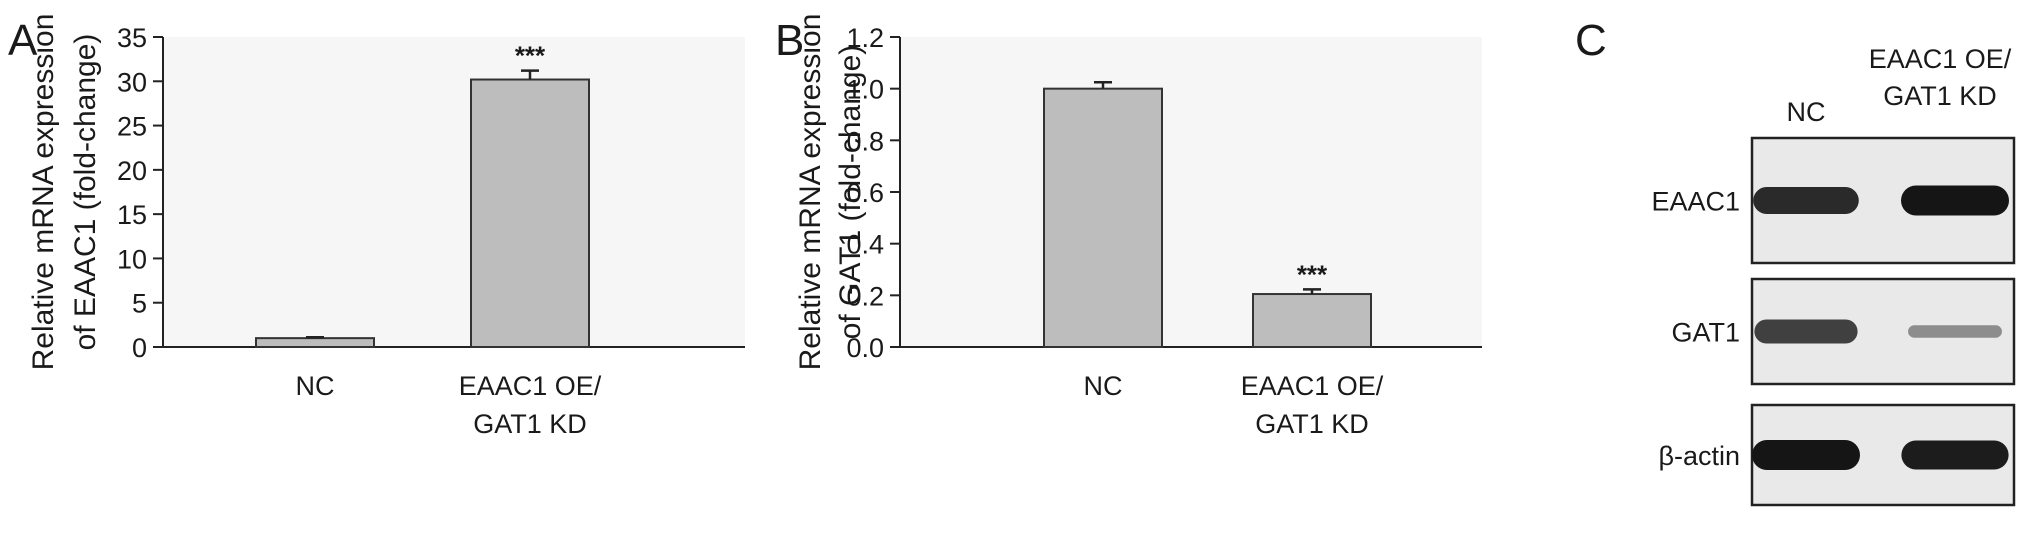  What do you see at coordinates (1591, 40) in the screenshot?
I see `panel-c-letter: C` at bounding box center [1591, 40].